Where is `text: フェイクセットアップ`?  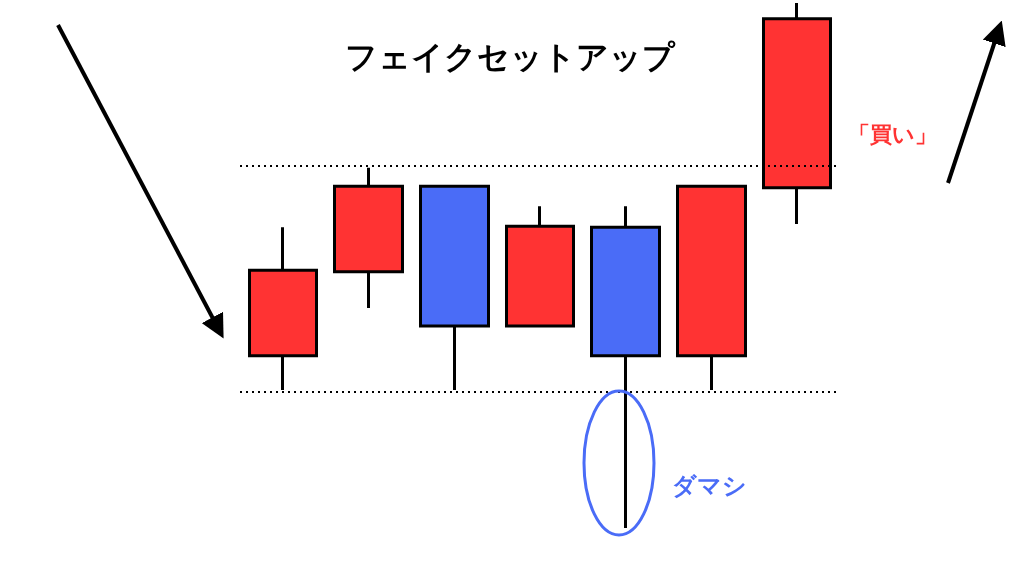
text: フェイクセットアップ is located at coordinates (510, 57).